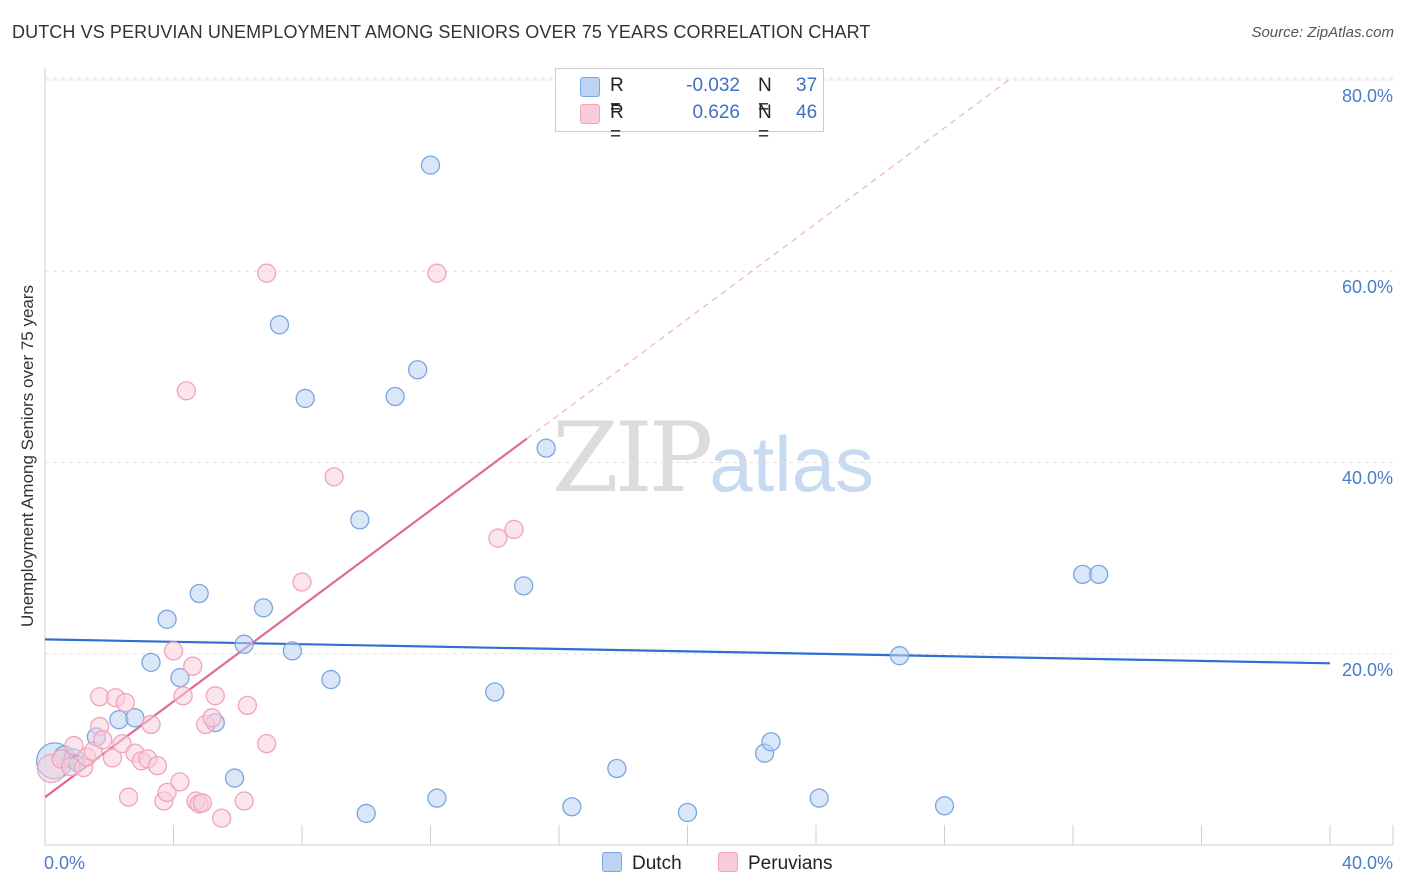 This screenshot has width=1406, height=892. Describe the element at coordinates (1367, 863) in the screenshot. I see `x-tick-label-max: 40.0%` at that location.